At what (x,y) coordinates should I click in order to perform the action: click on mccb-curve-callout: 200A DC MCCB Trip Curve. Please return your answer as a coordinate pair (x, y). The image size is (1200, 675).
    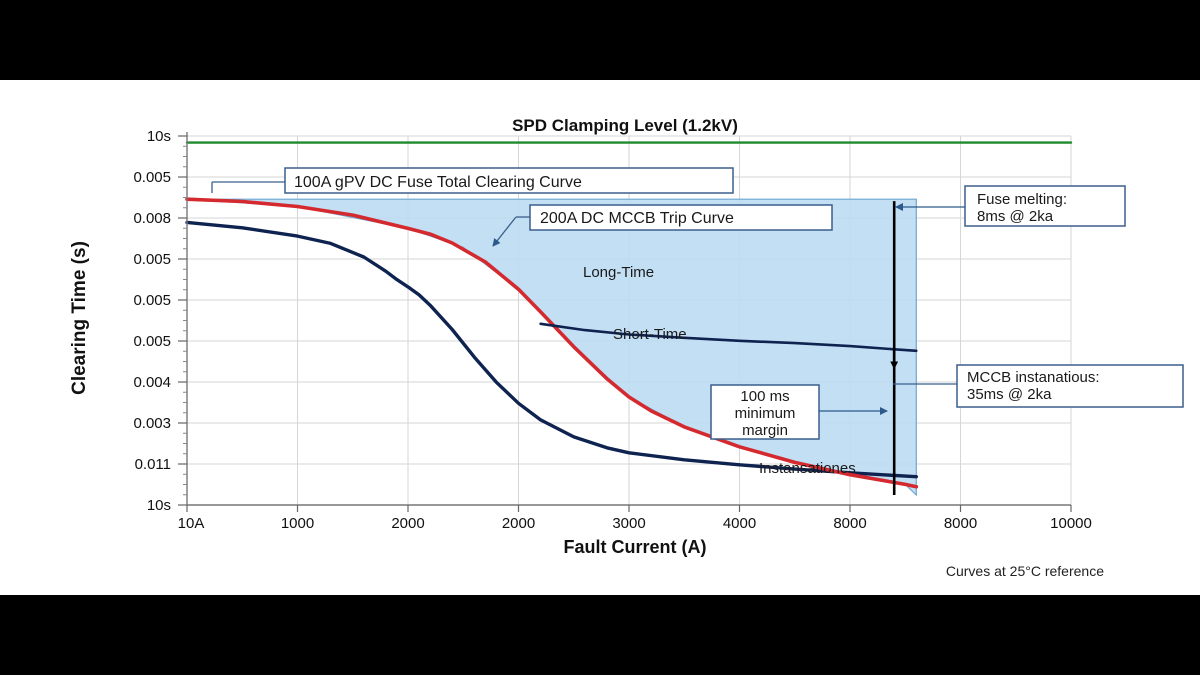
    Looking at the image, I should click on (662, 225).